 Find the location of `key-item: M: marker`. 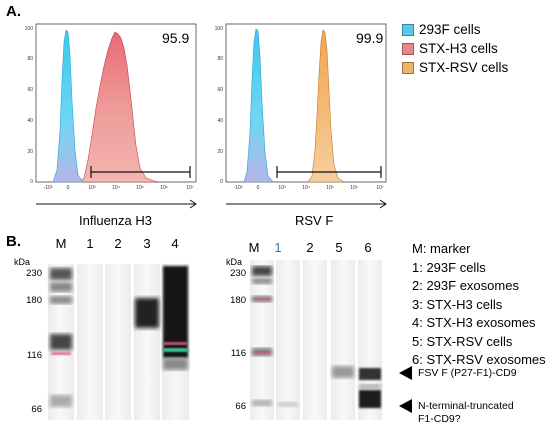

key-item: M: marker is located at coordinates (441, 248).